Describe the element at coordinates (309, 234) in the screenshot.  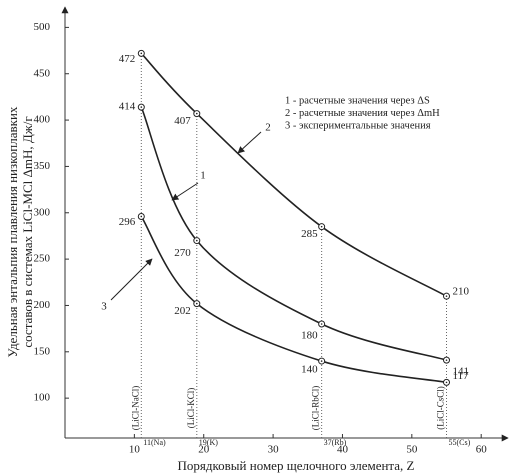
I see `value-label: 285` at that location.